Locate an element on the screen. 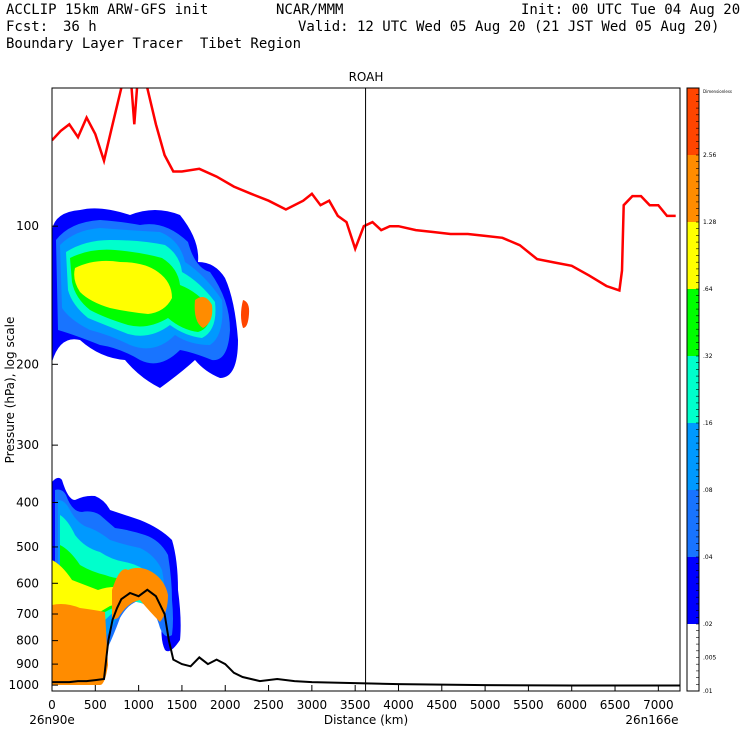  x-tick-label: 500 is located at coordinates (95, 705).